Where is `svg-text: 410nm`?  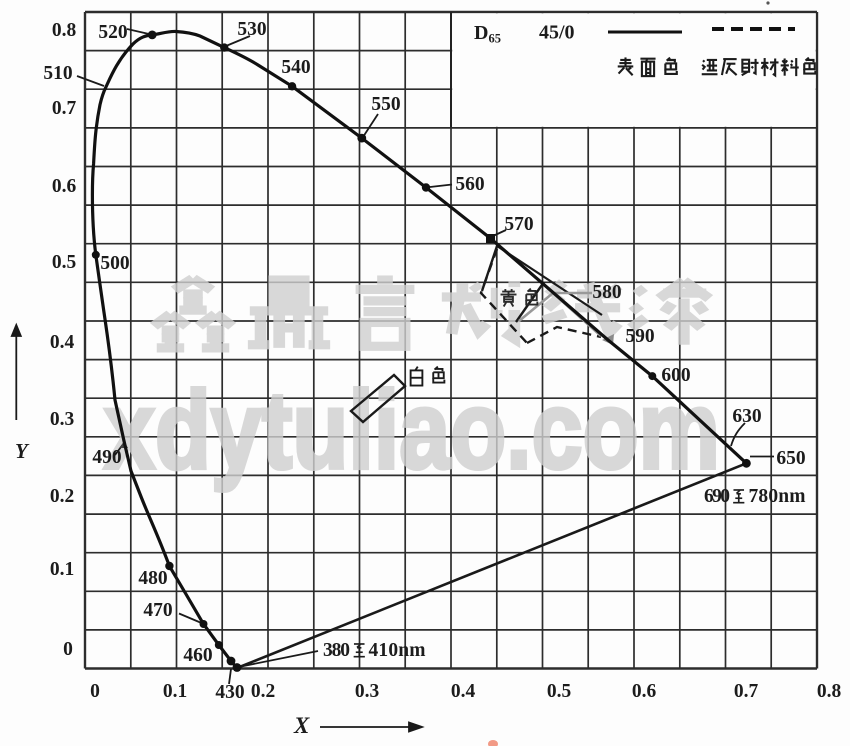 svg-text: 410nm is located at coordinates (397, 650).